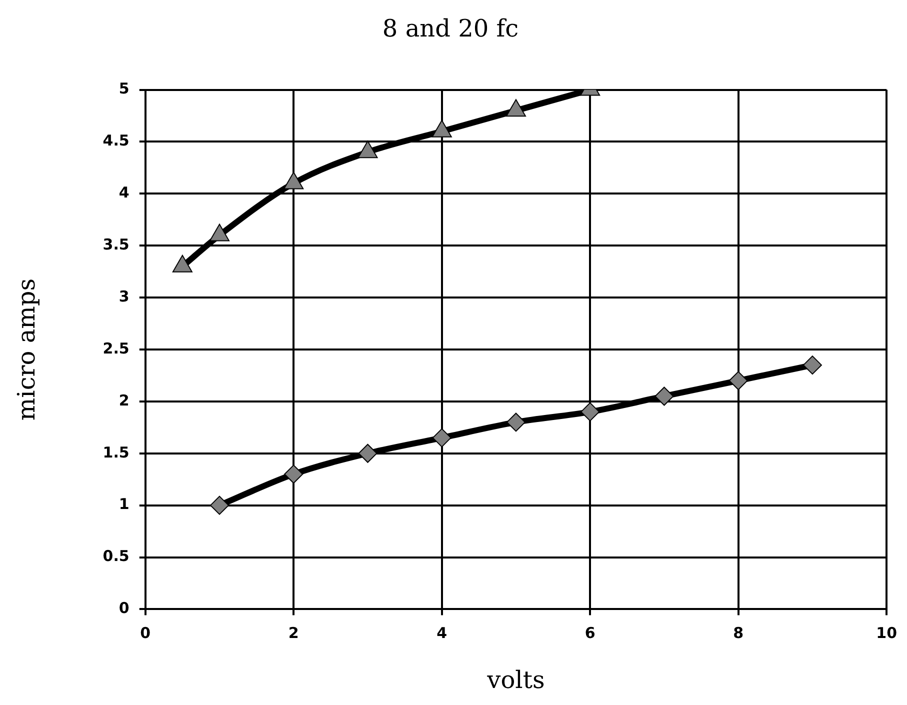  Describe the element at coordinates (124, 296) in the screenshot. I see `y-tick-label: 3` at that location.